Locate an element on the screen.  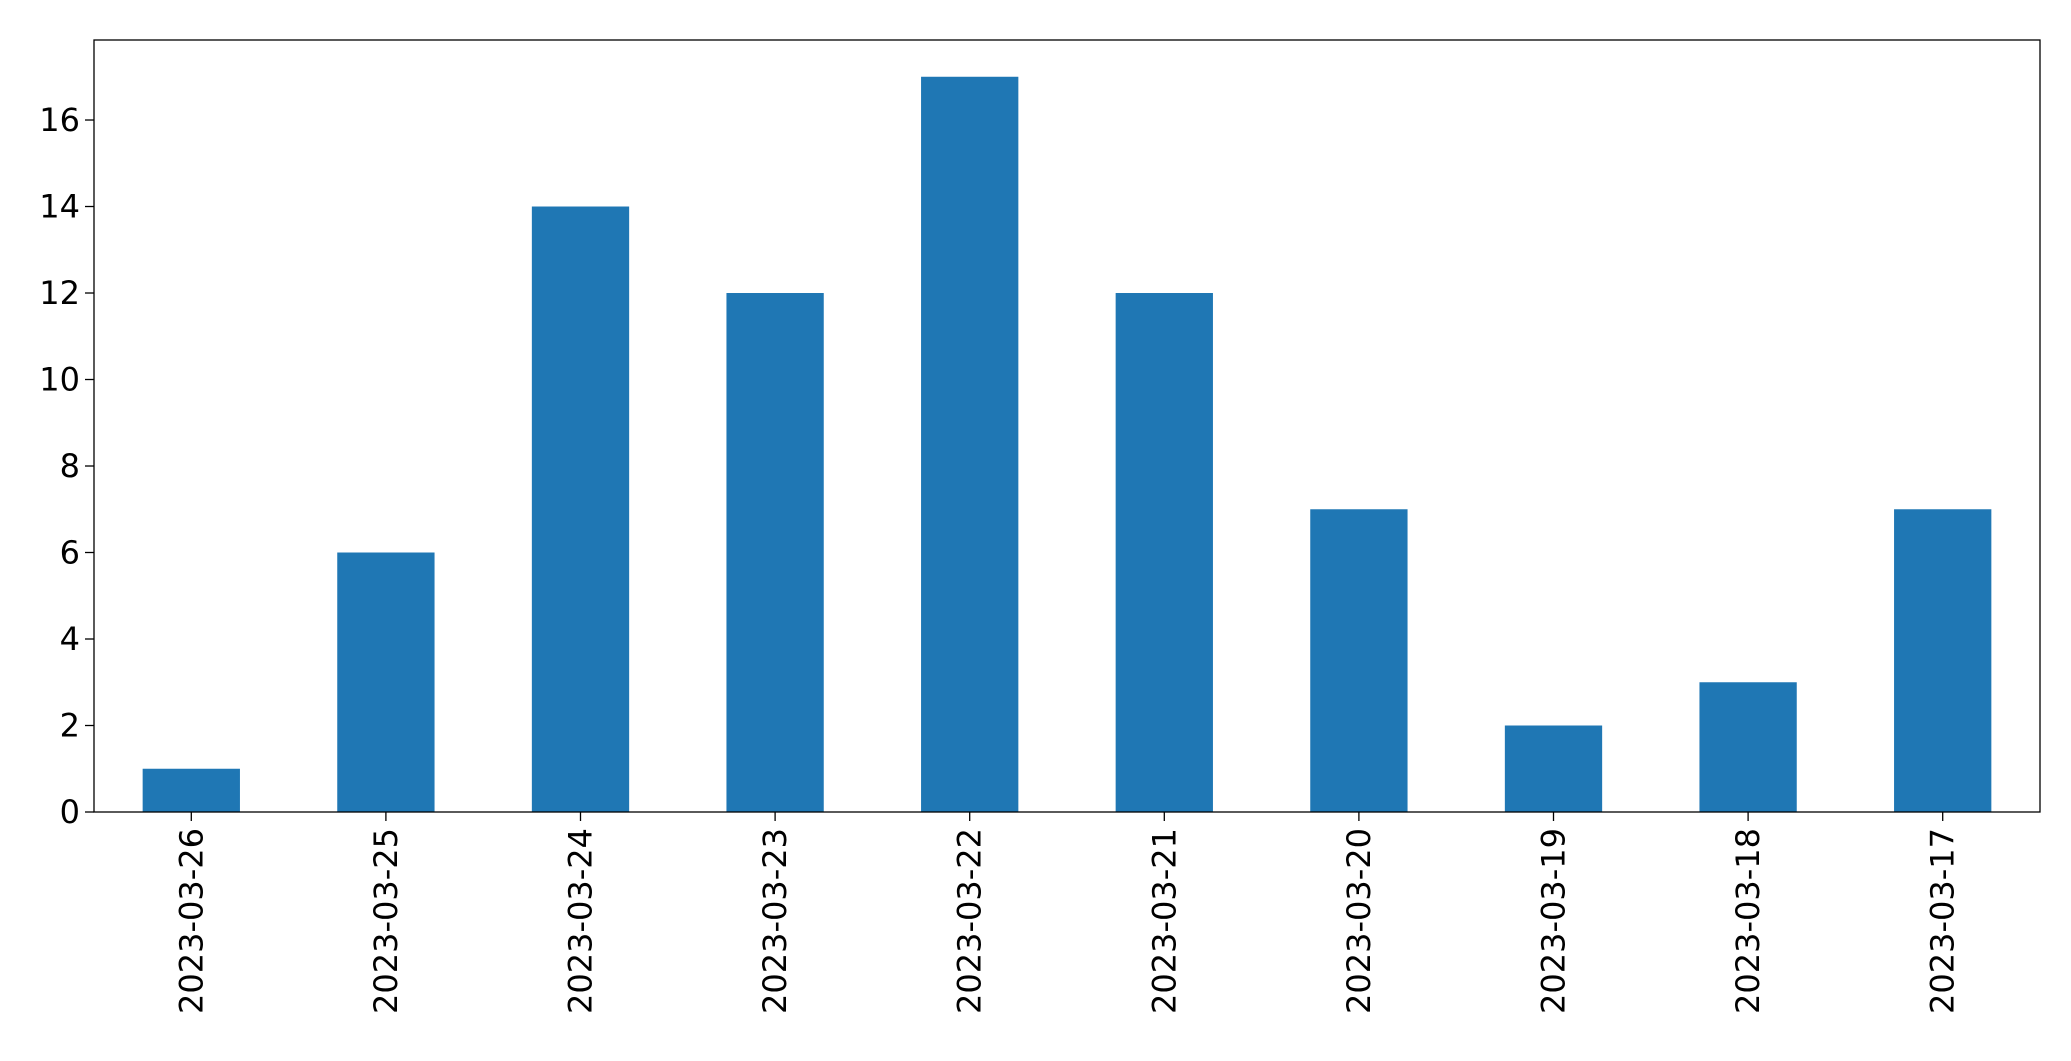
x-tick-label: 2023-03-23 is located at coordinates (775, 921).